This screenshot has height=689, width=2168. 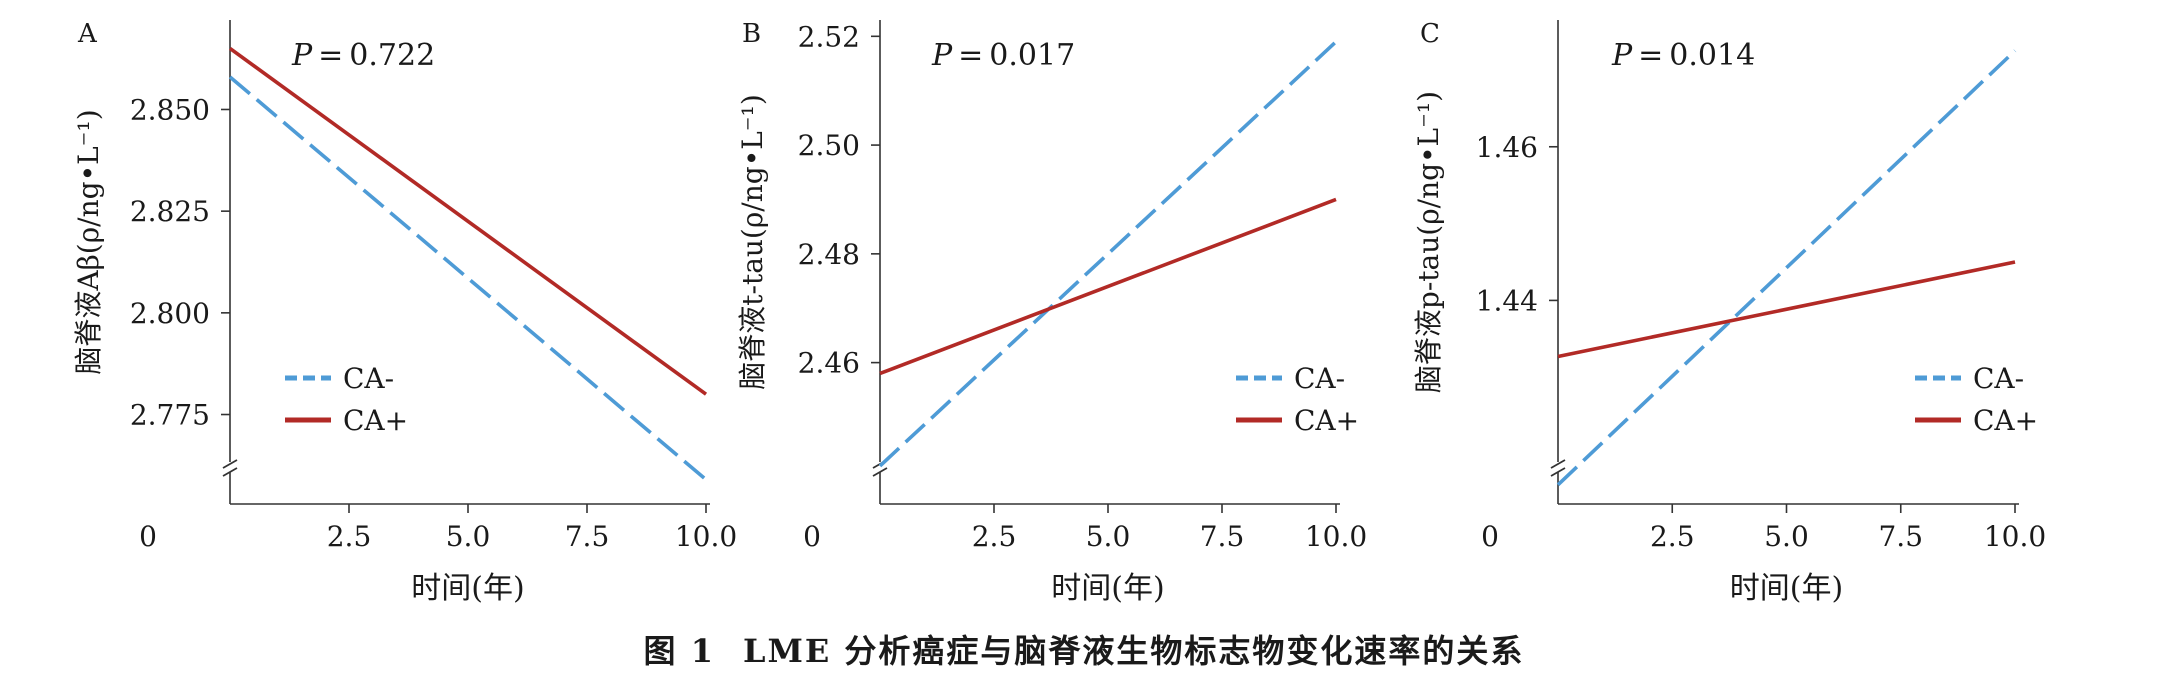 I want to click on p-value-label: P = 0.014, so click(x=1683, y=55).